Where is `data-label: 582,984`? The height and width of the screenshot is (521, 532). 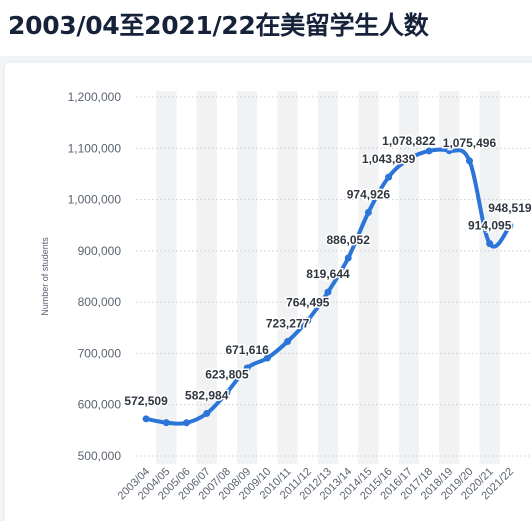 data-label: 582,984 is located at coordinates (207, 395).